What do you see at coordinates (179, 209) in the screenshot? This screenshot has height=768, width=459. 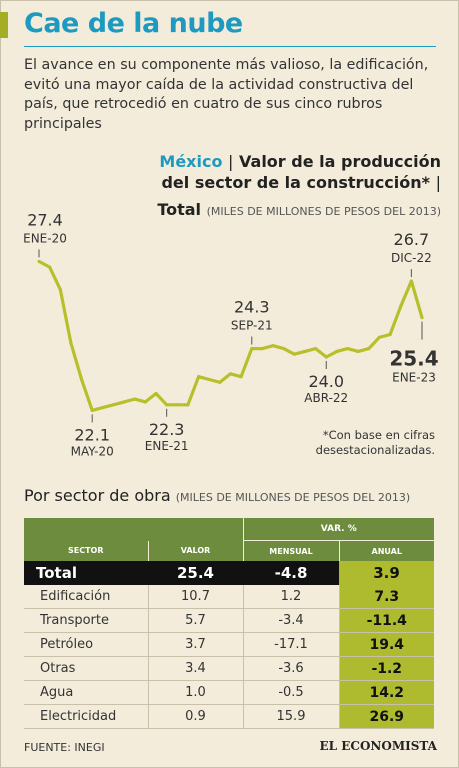 I see `chart-sub-label: Total` at bounding box center [179, 209].